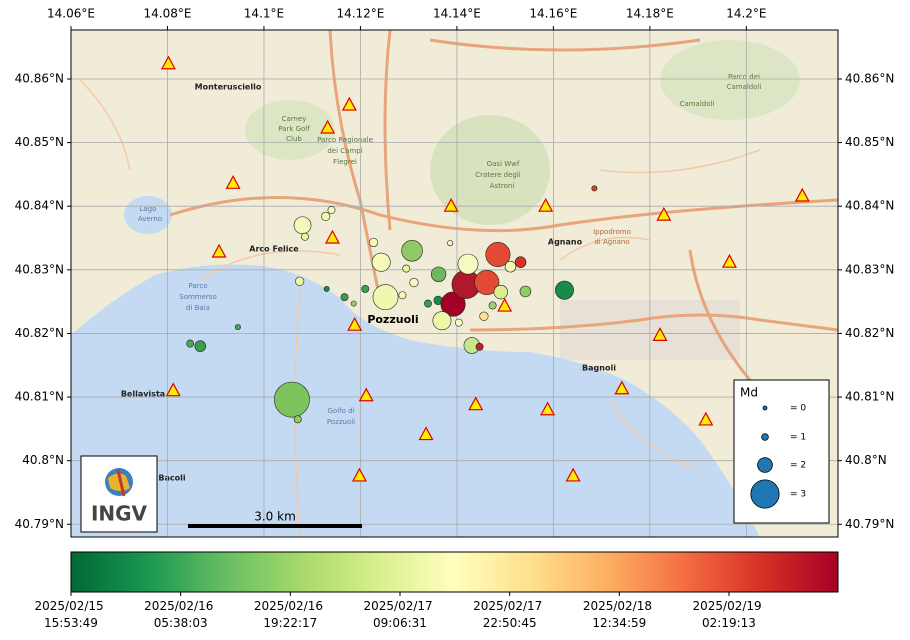 The image size is (910, 640). I want to click on place-label: Bellavista, so click(143, 394).